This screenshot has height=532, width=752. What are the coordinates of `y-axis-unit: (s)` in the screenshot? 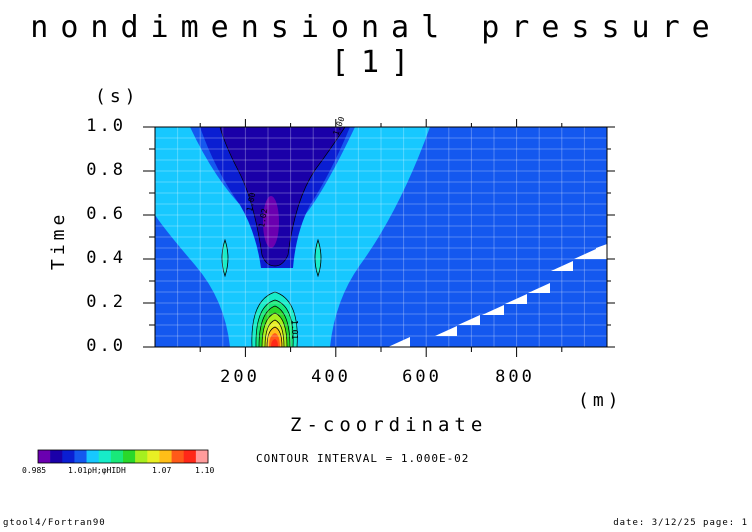 It's located at (117, 96).